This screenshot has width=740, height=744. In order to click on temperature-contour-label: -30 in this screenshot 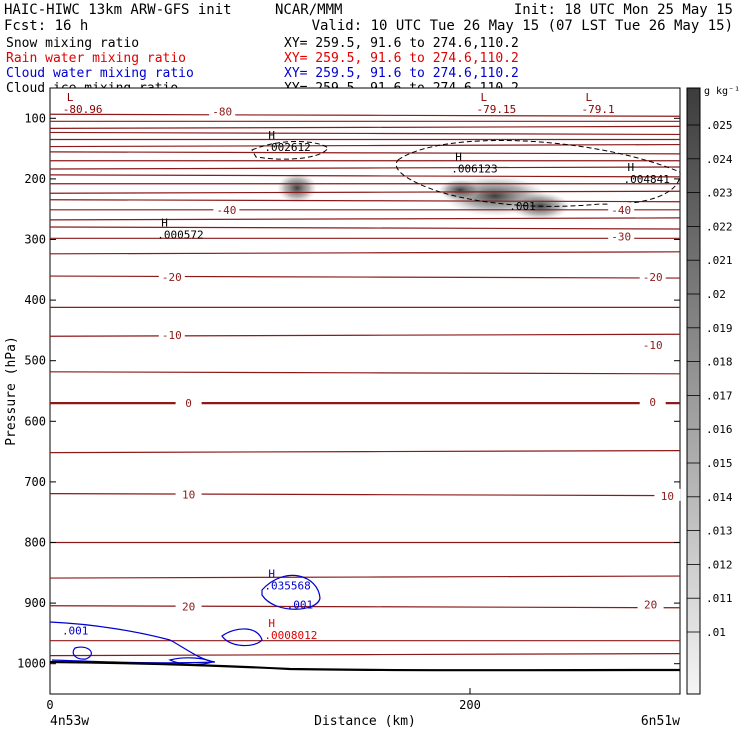, I will do `click(621, 236)`.